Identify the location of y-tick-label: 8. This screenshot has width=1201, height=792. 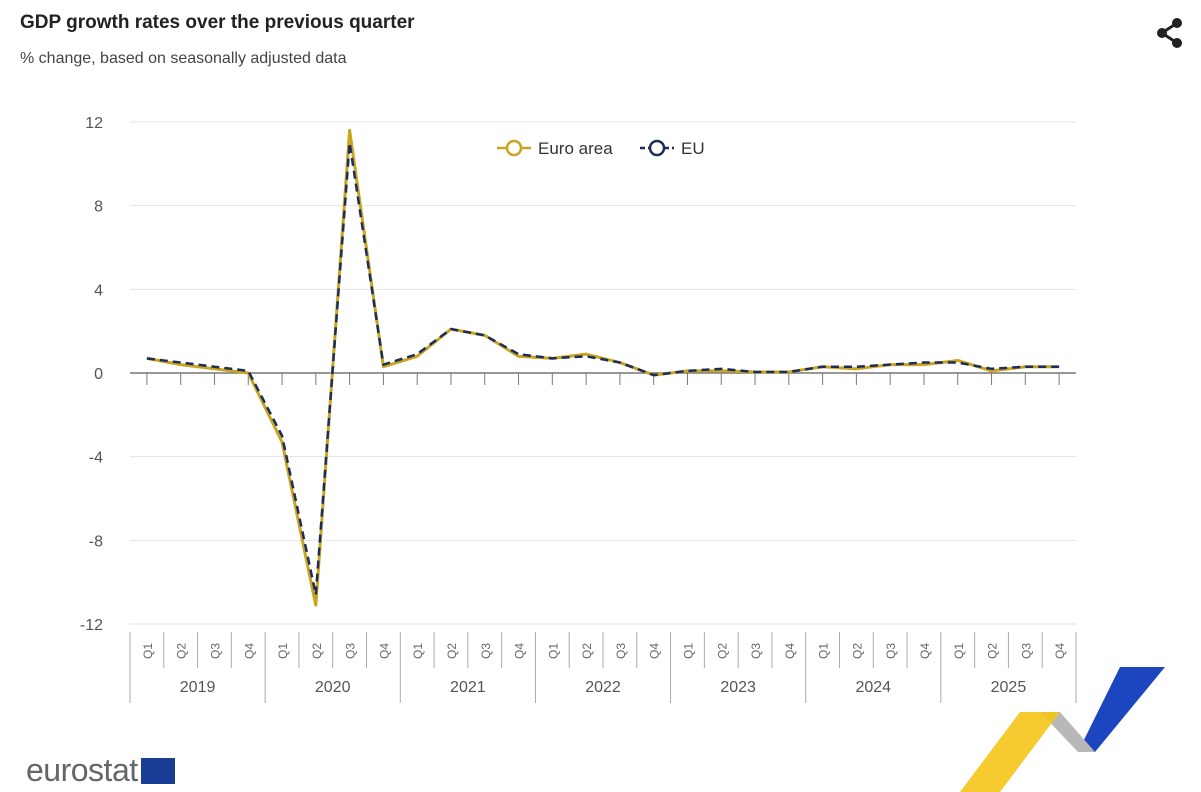
(98, 207).